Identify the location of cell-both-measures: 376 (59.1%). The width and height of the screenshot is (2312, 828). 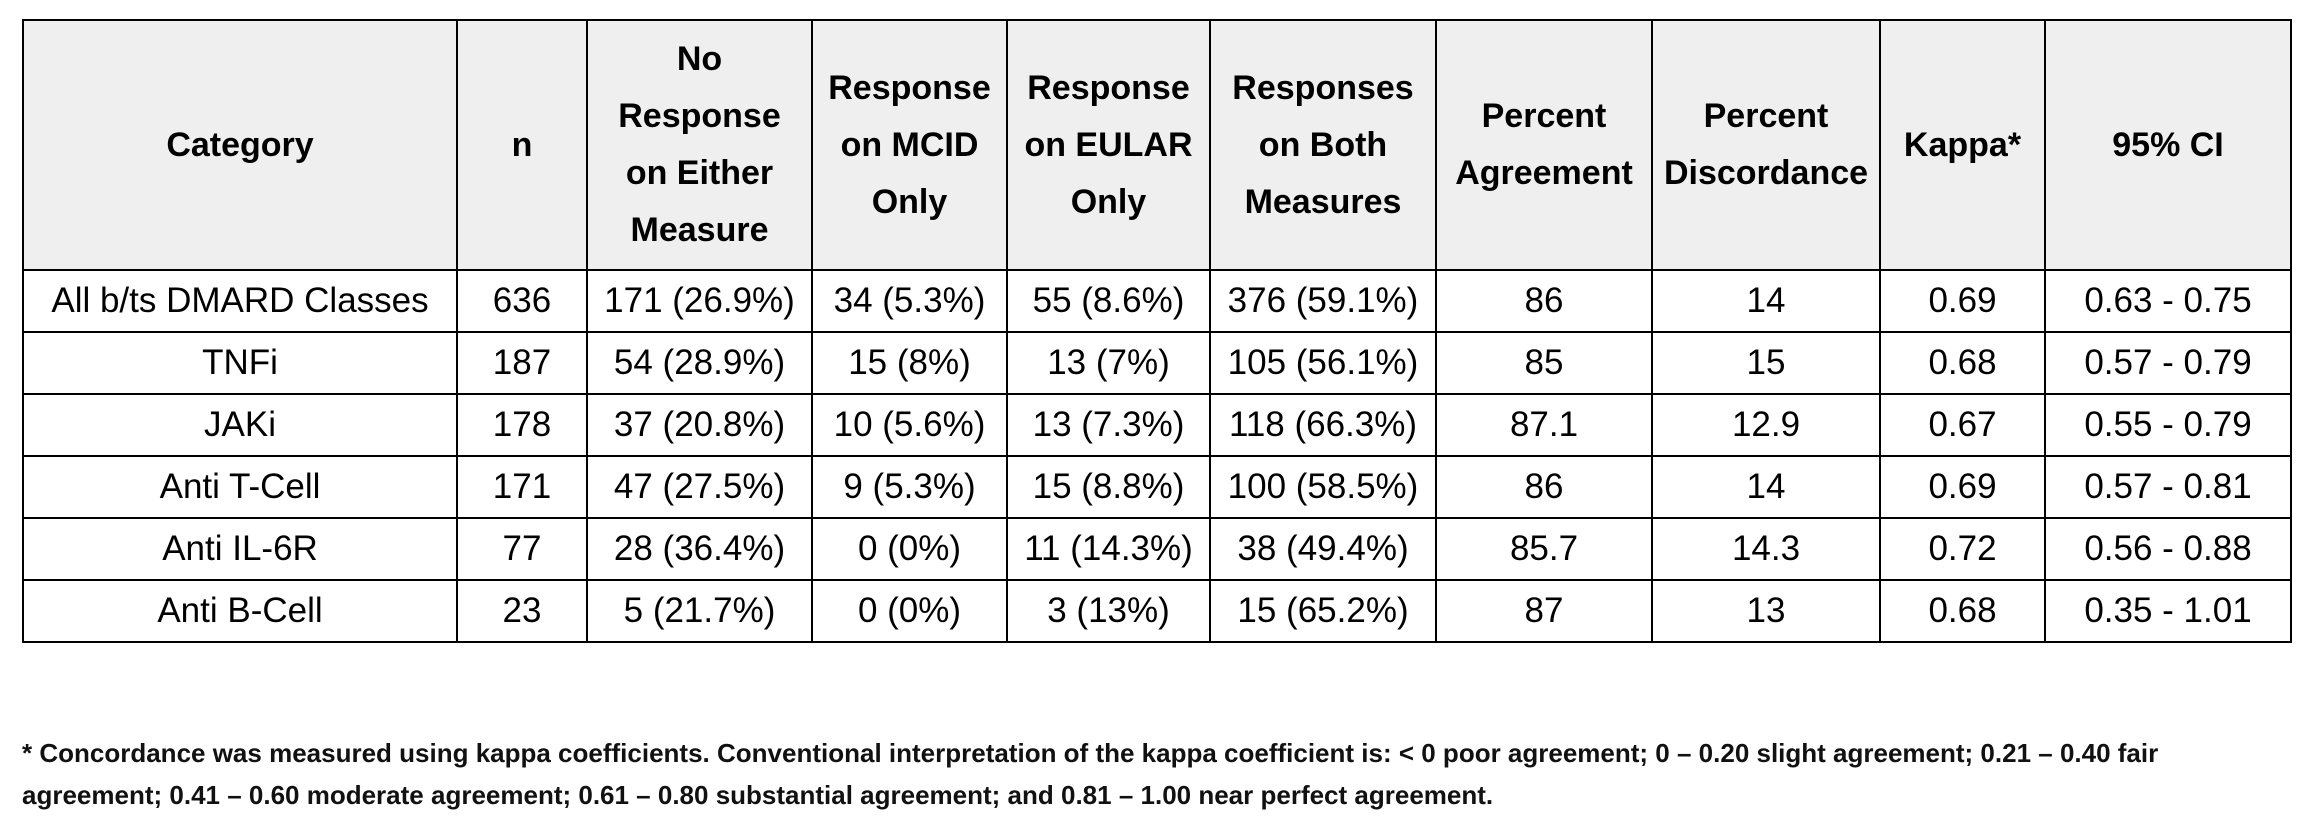
(1323, 301).